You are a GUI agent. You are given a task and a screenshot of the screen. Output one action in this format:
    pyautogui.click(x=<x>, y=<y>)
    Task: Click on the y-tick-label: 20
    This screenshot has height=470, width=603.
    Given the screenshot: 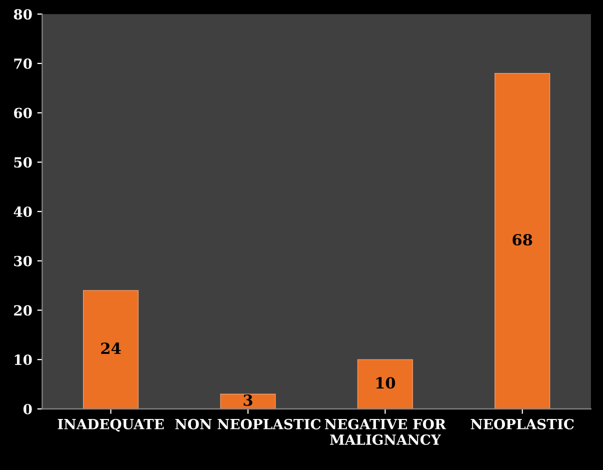 What is the action you would take?
    pyautogui.click(x=23, y=310)
    